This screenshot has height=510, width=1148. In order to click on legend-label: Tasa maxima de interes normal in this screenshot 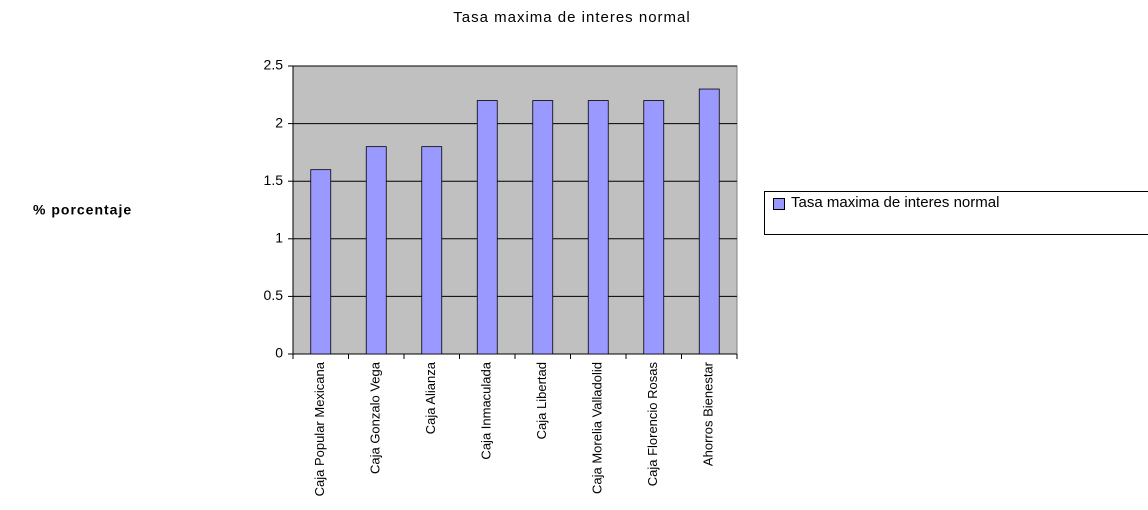, I will do `click(895, 202)`.